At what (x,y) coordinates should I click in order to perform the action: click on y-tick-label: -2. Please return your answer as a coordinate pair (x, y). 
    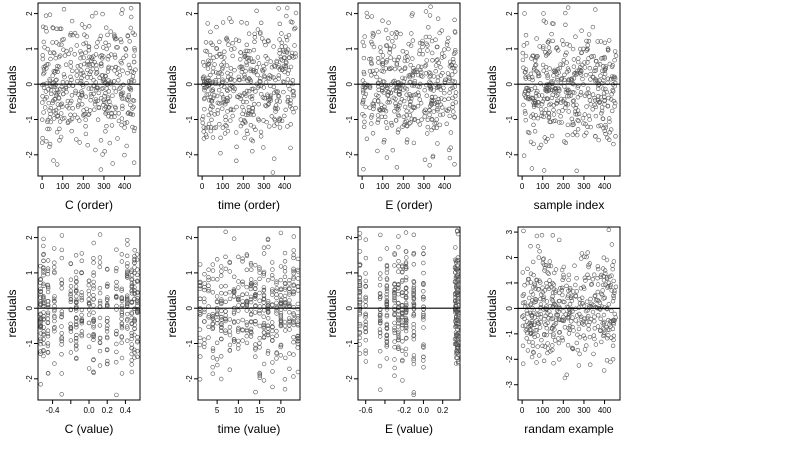
    Looking at the image, I should click on (189, 379).